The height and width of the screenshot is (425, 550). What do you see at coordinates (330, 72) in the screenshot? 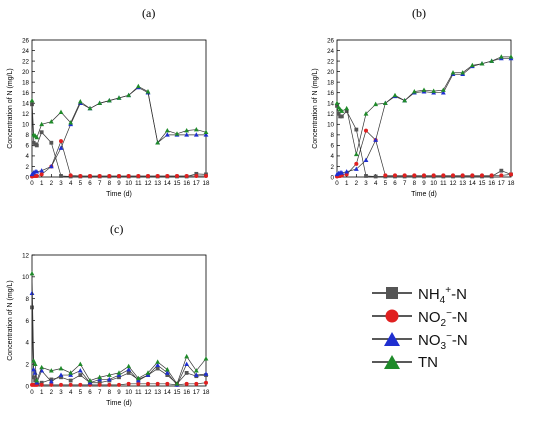
I see `y-tick-label: 20` at bounding box center [330, 72].